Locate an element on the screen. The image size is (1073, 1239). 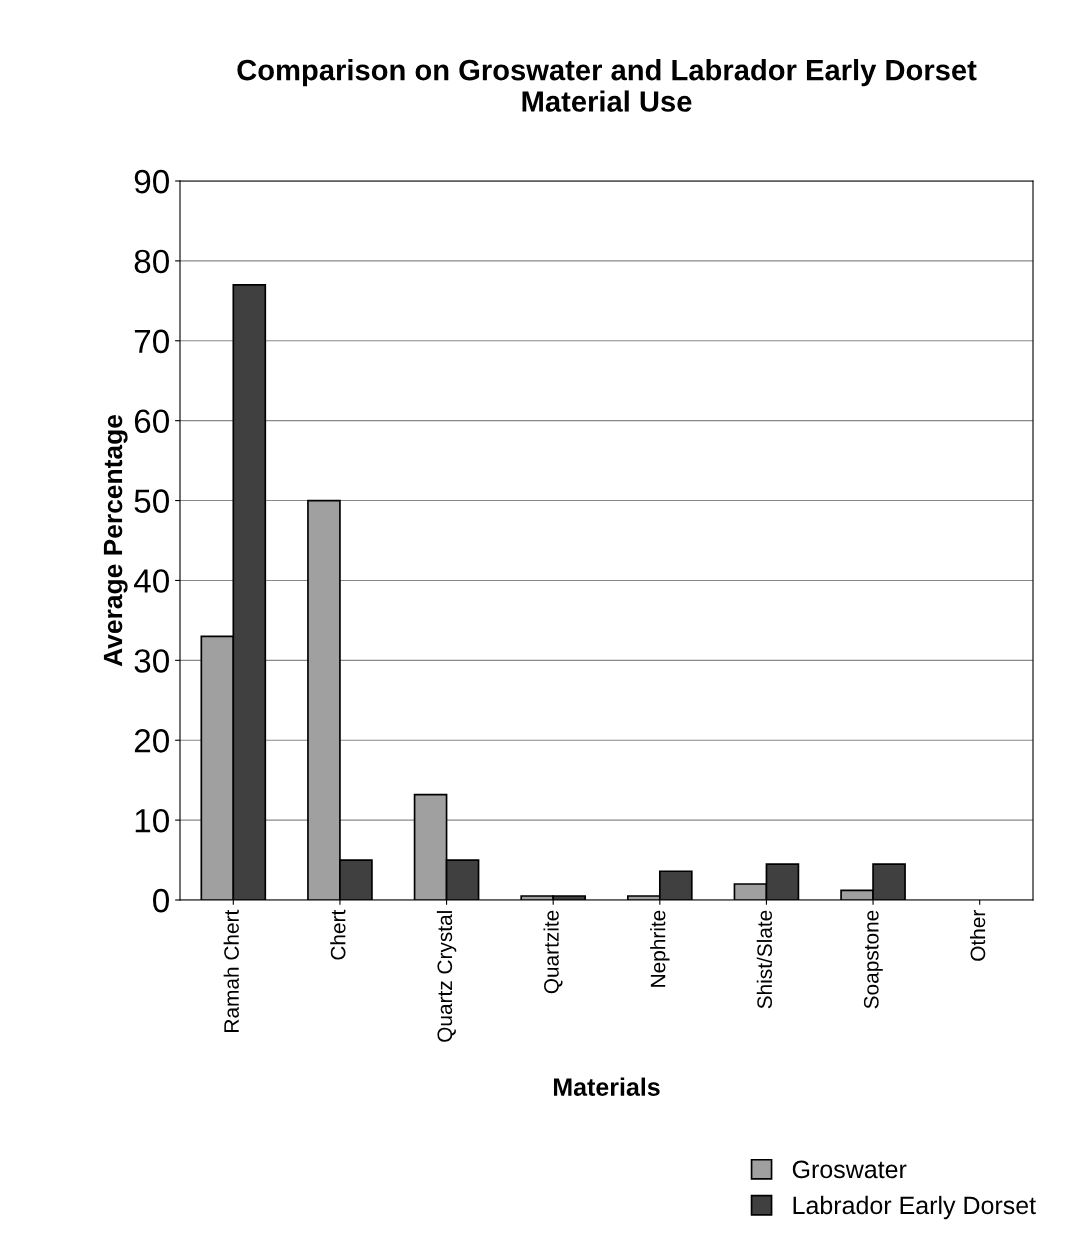
x-tick-label: Chert is located at coordinates (338, 934).